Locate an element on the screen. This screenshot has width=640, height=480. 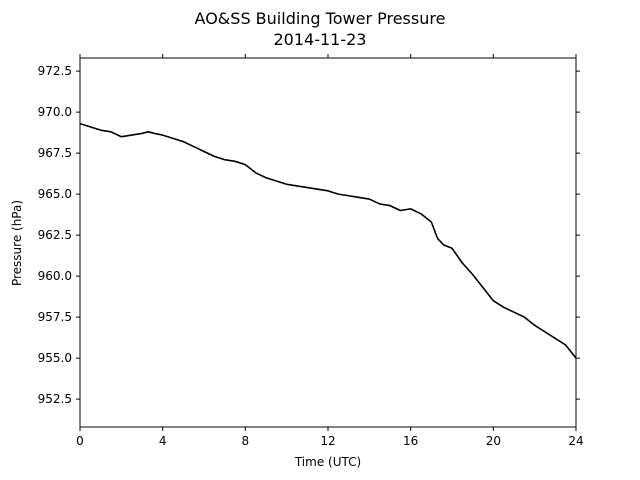
chart-title: AO&SS Building Tower Pressure is located at coordinates (320, 18).